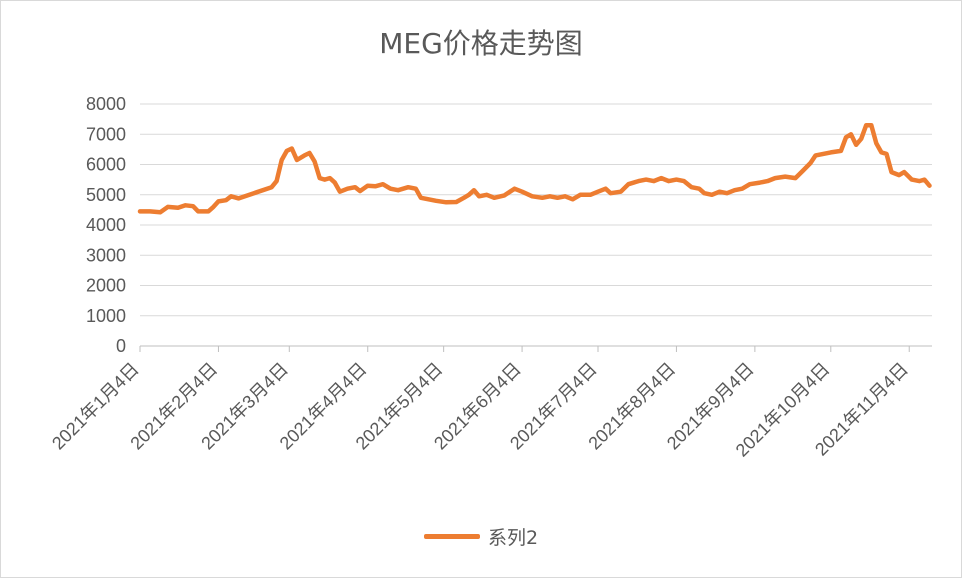 This screenshot has height=578, width=962. What do you see at coordinates (513, 538) in the screenshot?
I see `legend-label: 系列2` at bounding box center [513, 538].